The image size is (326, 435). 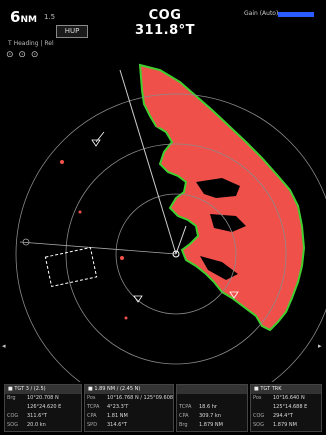 I want to click on panel-title: ■ TGT 3 / (2.5), so click(x=43, y=389).